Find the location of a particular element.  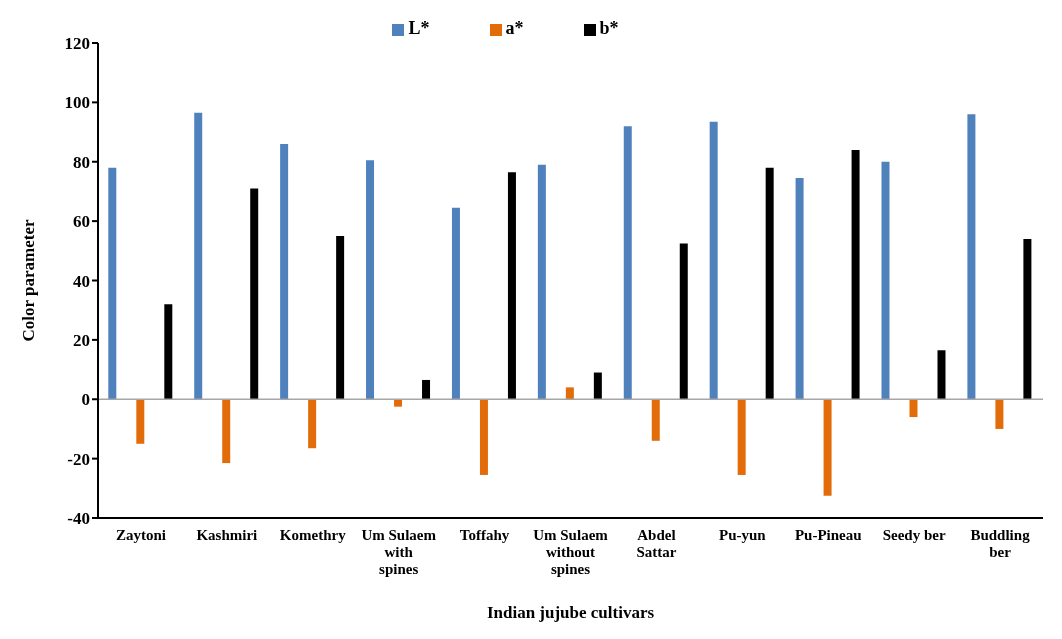

y-tick-label: 100 is located at coordinates (77, 103).